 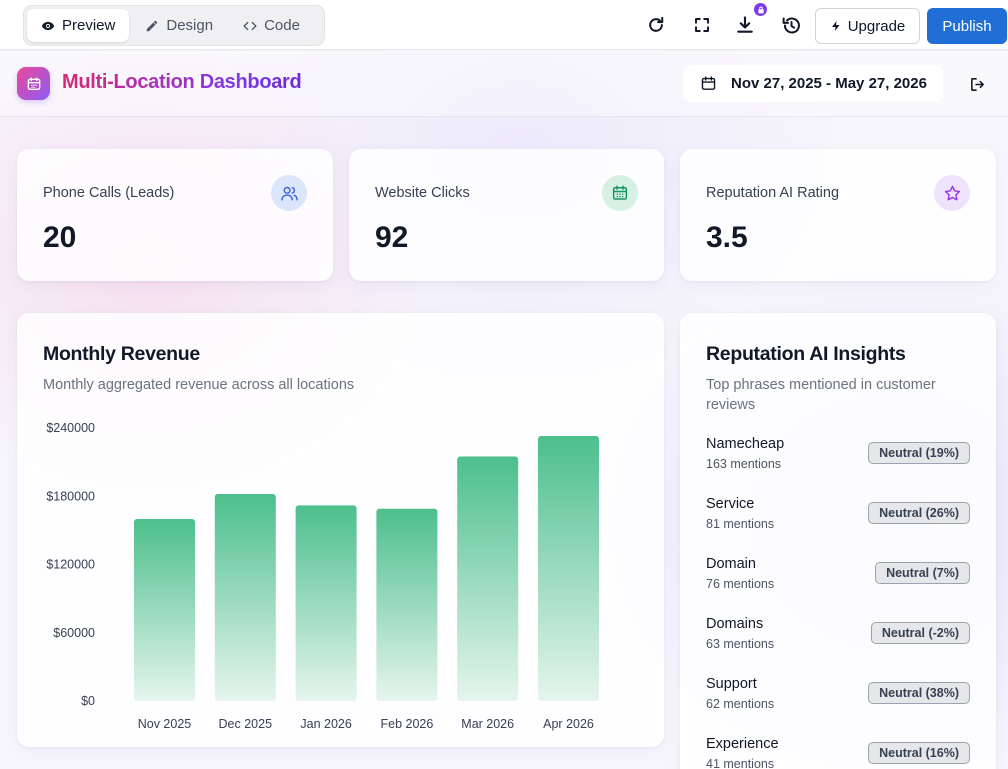 I want to click on page-title: Multi-Location Dashboard, so click(x=182, y=82).